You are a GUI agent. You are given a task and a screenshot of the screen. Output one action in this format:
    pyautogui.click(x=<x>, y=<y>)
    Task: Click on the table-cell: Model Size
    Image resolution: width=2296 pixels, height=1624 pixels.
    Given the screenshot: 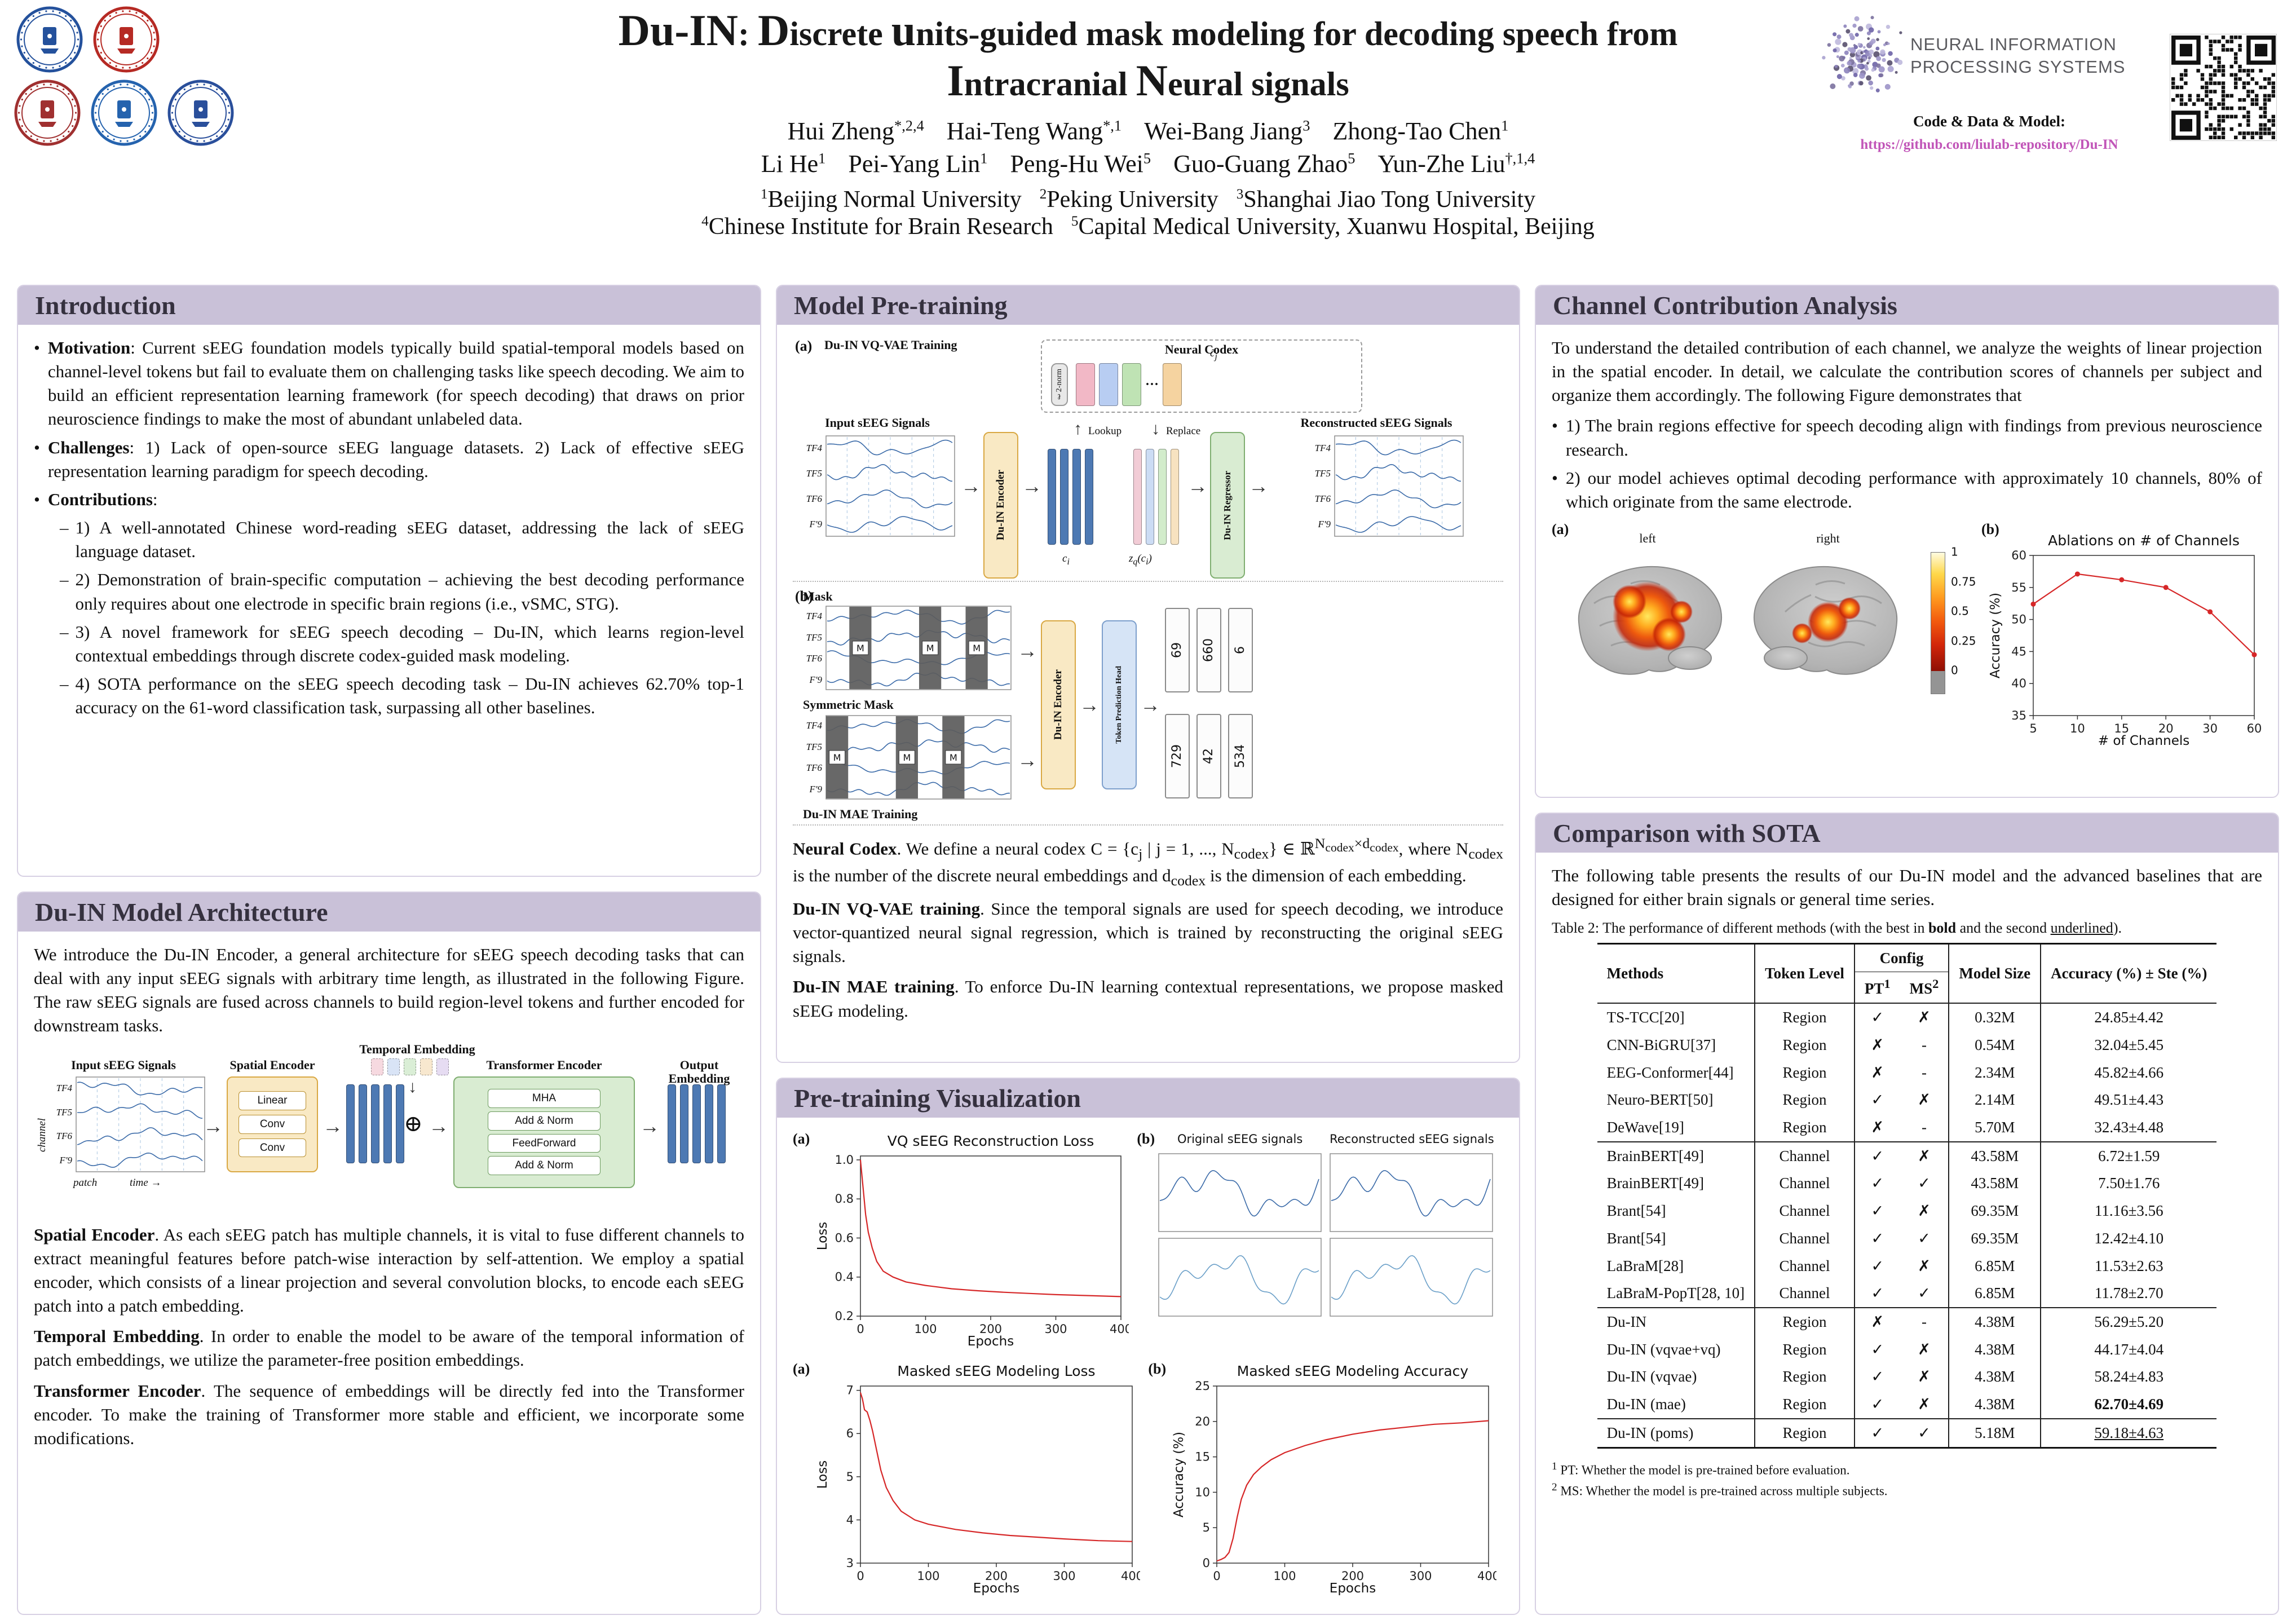 What is the action you would take?
    pyautogui.click(x=1996, y=973)
    